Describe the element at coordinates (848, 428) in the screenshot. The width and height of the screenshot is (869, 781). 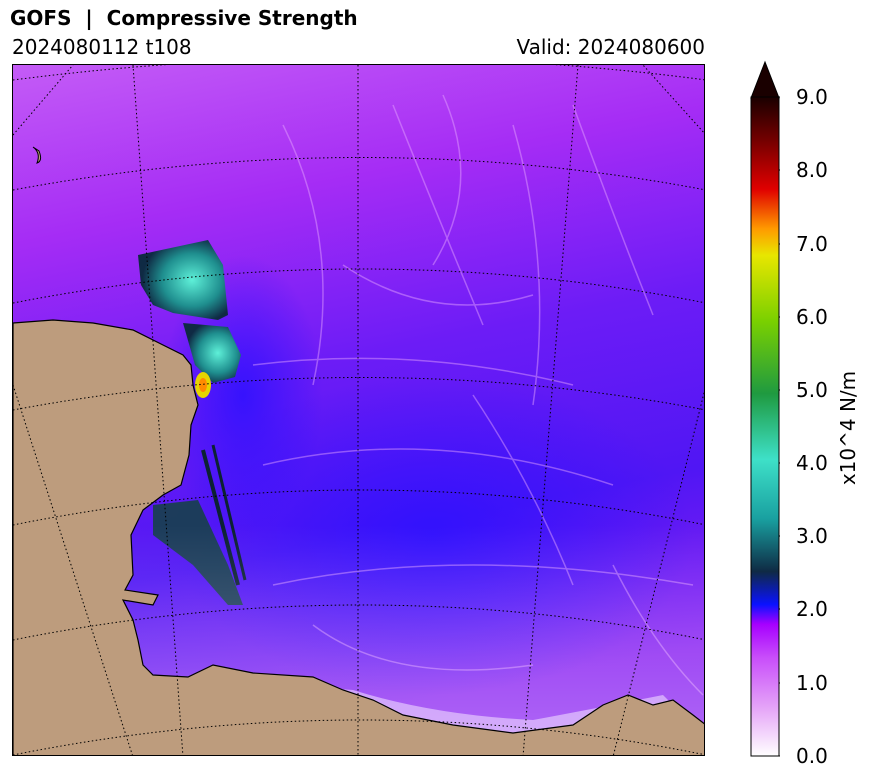
I see `colorbar-units-label: x10^4 N/m` at that location.